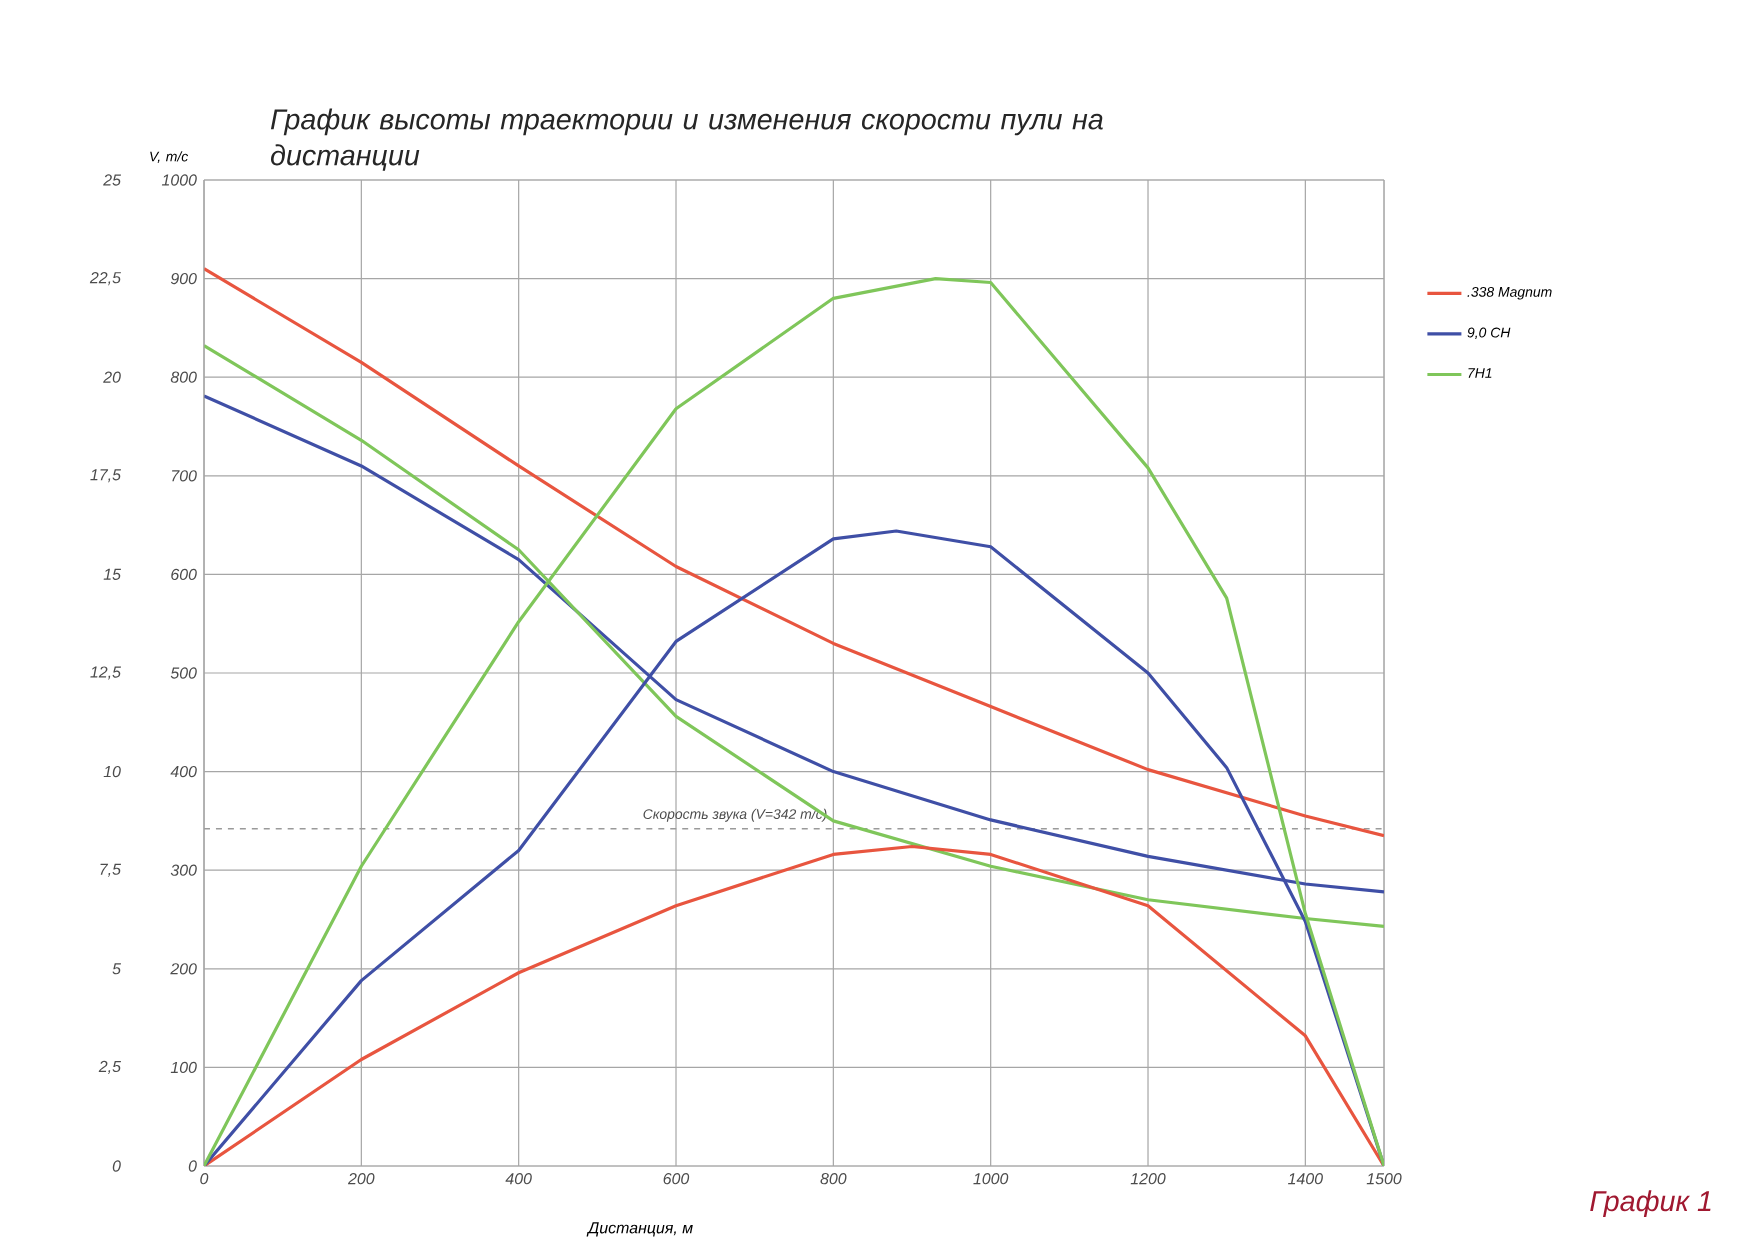 This screenshot has height=1254, width=1746. I want to click on chart-title: График высоты траектории и изменения скорости пули на дистанции, so click(686, 139).